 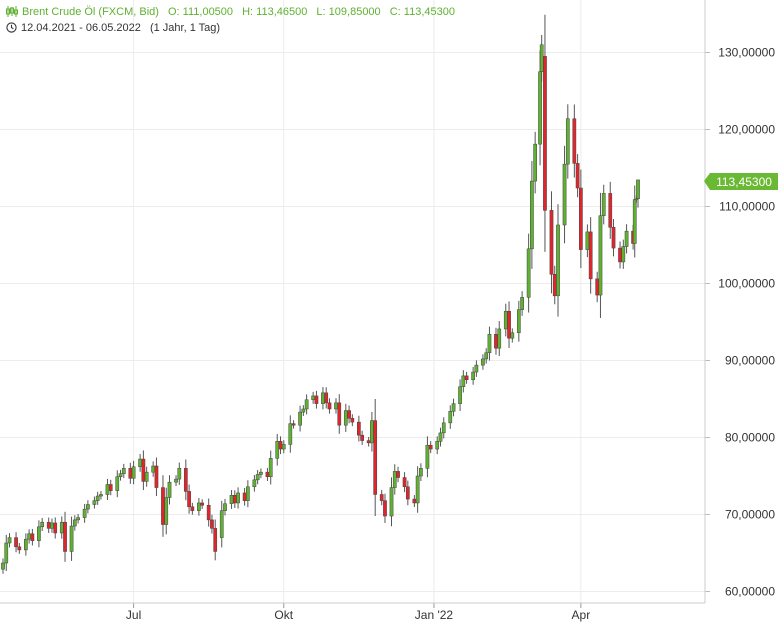 I want to click on x-tick-label: Apr, so click(x=581, y=615).